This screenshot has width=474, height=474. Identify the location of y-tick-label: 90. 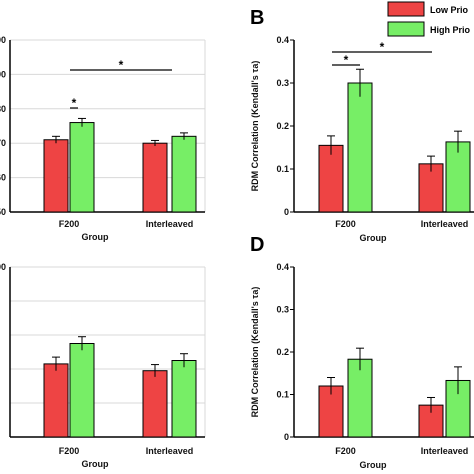
(3, 74).